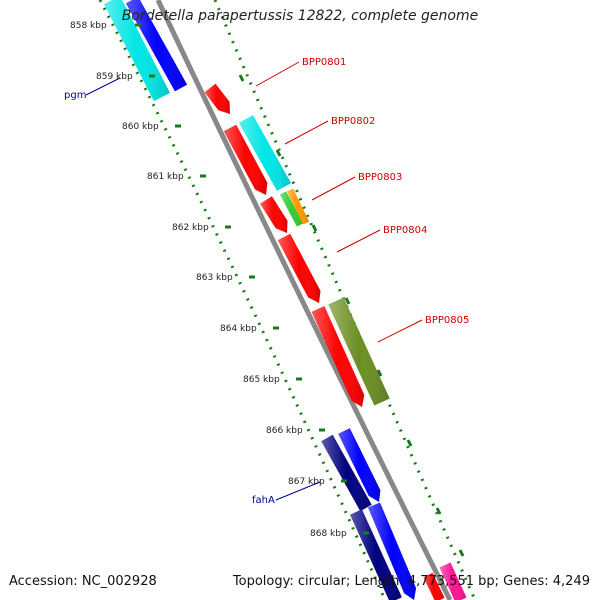 The width and height of the screenshot is (600, 600). I want to click on gene-label-bpp0805: BPP0805, so click(447, 320).